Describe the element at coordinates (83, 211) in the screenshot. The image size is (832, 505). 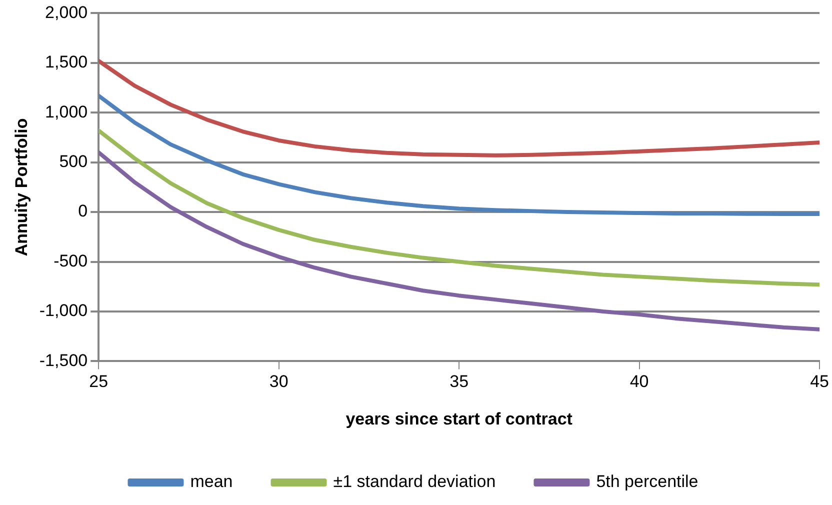
I see `y-tick-label: 0` at that location.